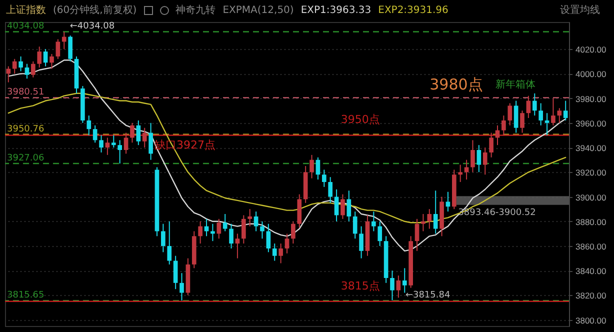  What do you see at coordinates (95, 10) in the screenshot?
I see `chart-subtitle: (60分钟线,前复权)` at bounding box center [95, 10].